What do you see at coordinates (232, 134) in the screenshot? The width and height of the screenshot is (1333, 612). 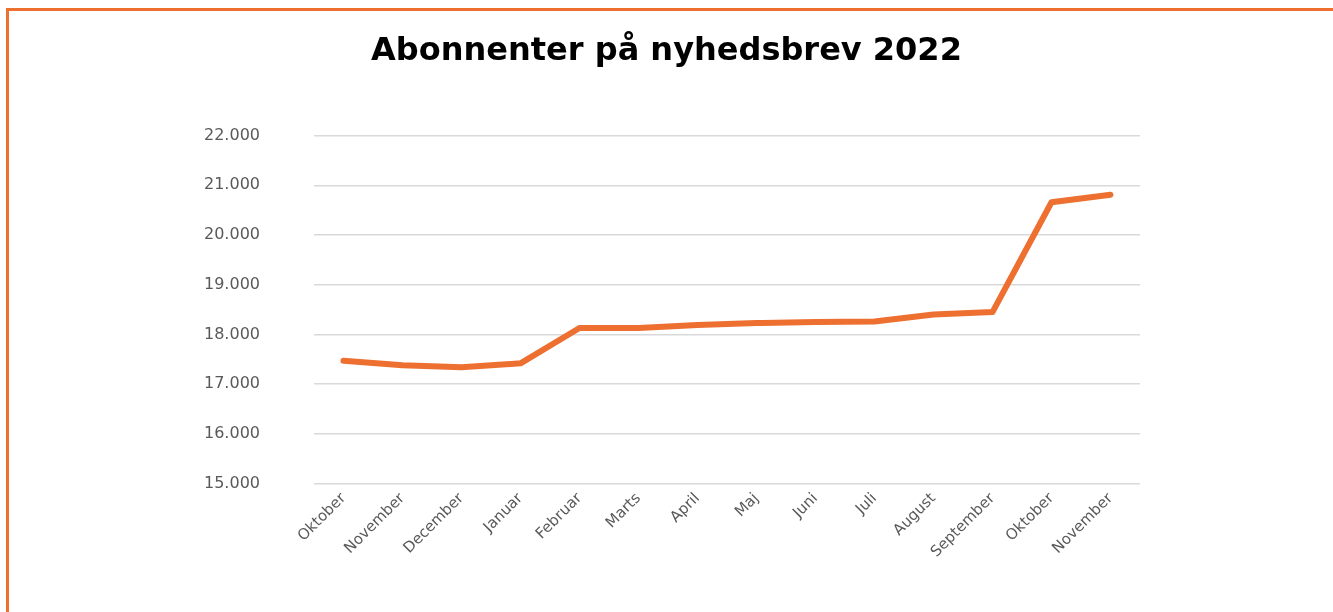 I see `y-tick-label: 22.000` at bounding box center [232, 134].